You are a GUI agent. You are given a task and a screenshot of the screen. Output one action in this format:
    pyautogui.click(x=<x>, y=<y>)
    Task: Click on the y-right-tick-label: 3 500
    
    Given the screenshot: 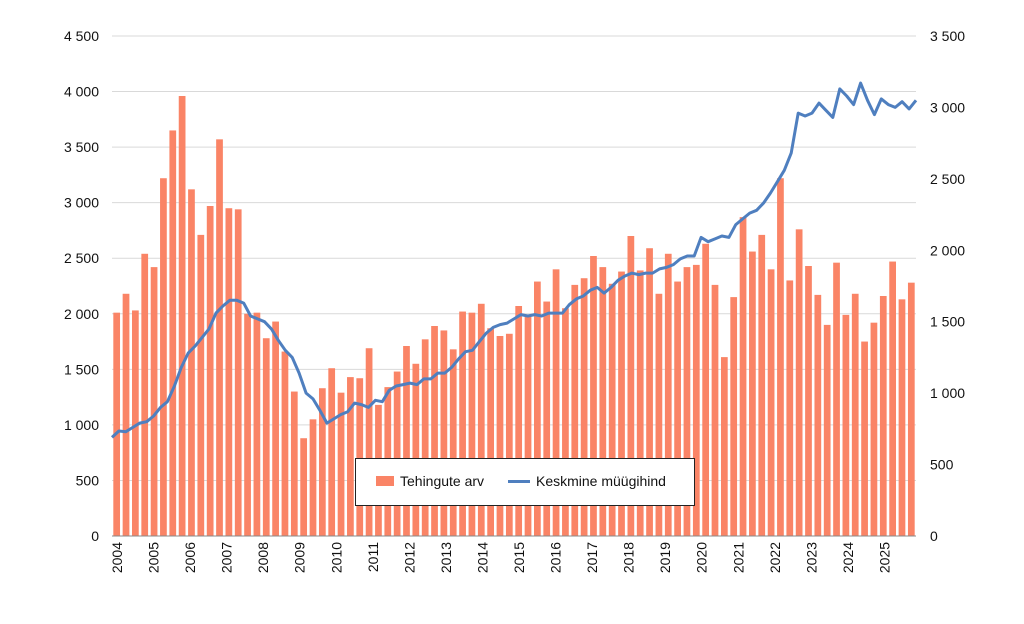 What is the action you would take?
    pyautogui.click(x=947, y=36)
    